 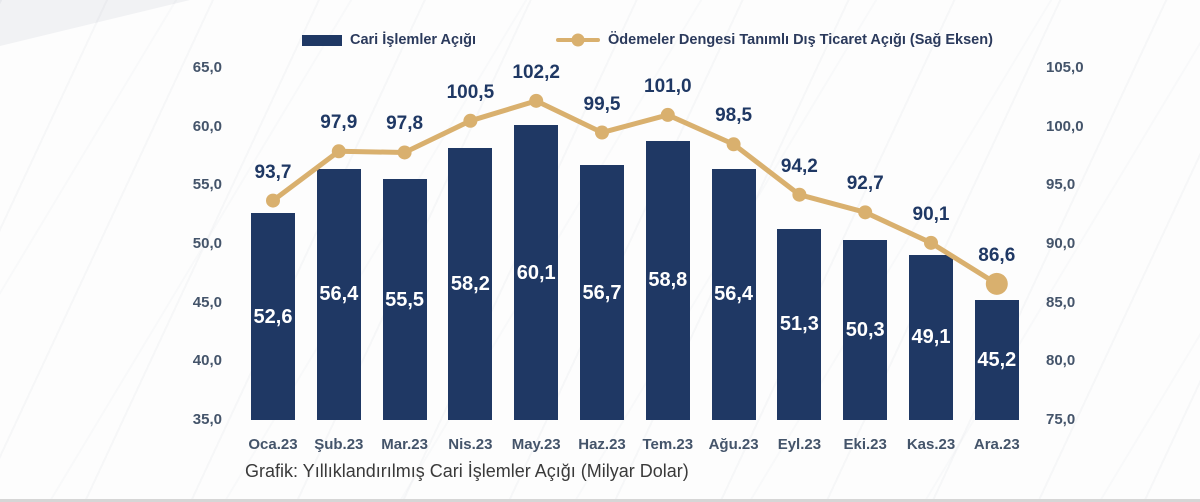 I want to click on bar-value-label: 49,1, so click(x=931, y=337).